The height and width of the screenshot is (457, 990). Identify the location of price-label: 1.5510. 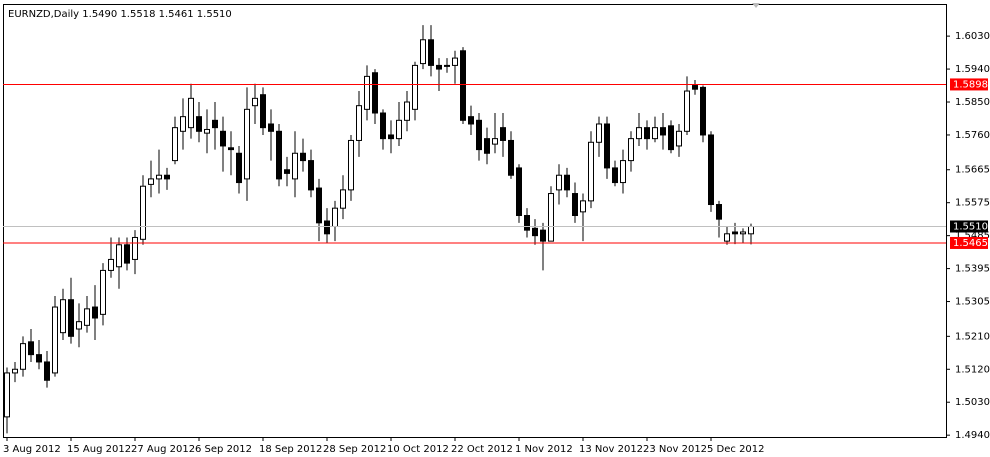
(970, 226).